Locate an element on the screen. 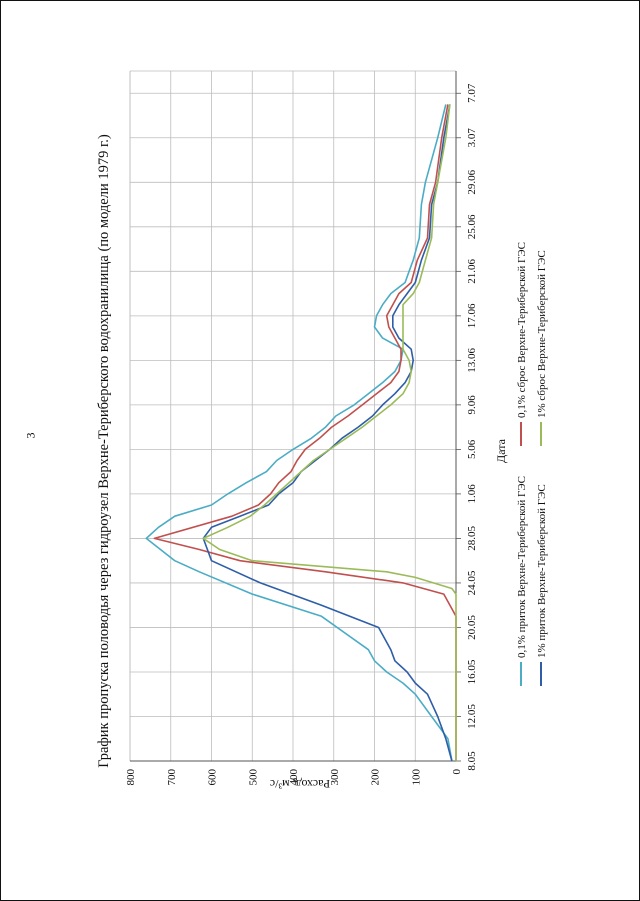 The image size is (640, 901). y-axis-label: Расход, м³/с is located at coordinates (300, 784).